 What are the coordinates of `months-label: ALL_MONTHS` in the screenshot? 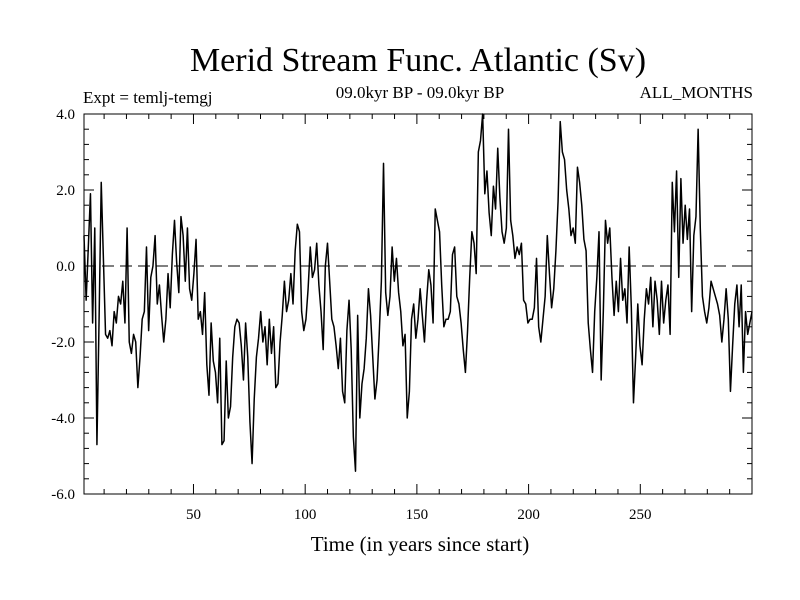 It's located at (696, 92).